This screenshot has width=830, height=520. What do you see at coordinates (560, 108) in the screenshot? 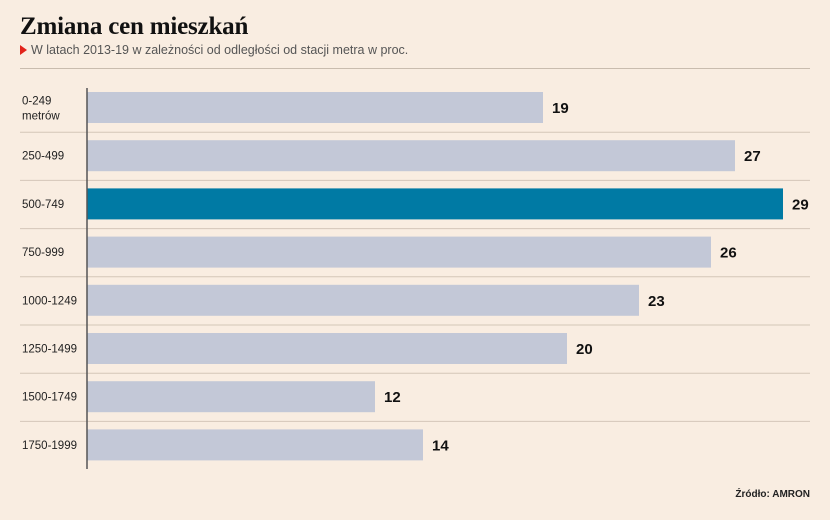
I see `data-label: 19` at bounding box center [560, 108].